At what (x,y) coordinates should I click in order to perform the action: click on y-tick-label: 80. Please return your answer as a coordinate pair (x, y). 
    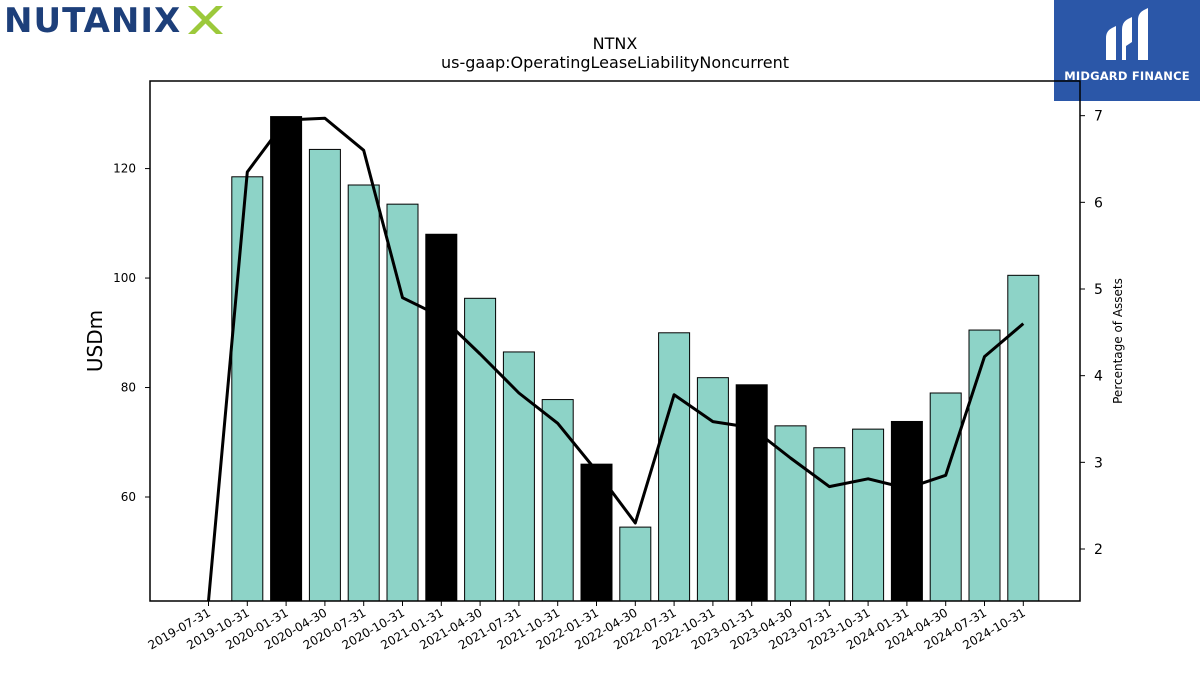
    Looking at the image, I should click on (128, 388).